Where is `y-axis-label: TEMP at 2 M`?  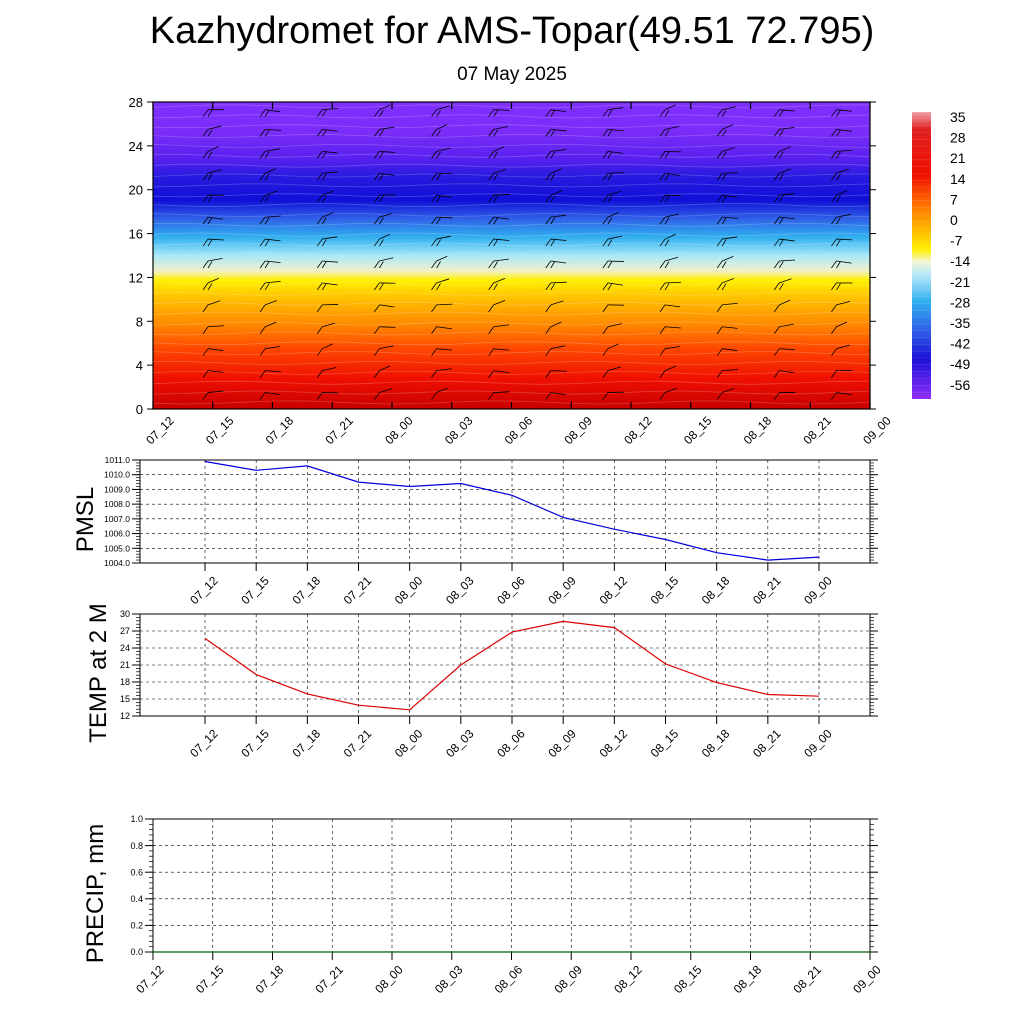 y-axis-label: TEMP at 2 M is located at coordinates (98, 673).